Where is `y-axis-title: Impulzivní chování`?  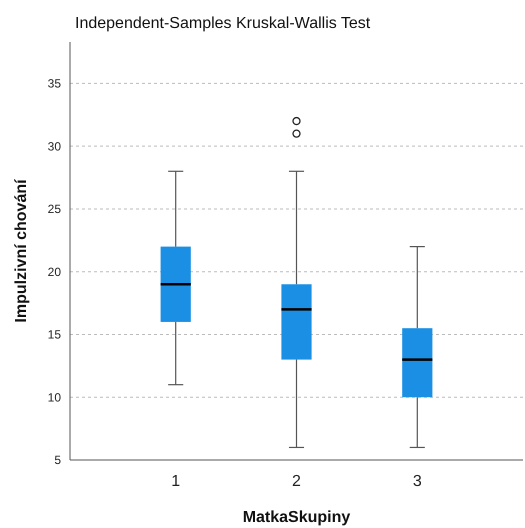 y-axis-title: Impulzivní chování is located at coordinates (21, 250).